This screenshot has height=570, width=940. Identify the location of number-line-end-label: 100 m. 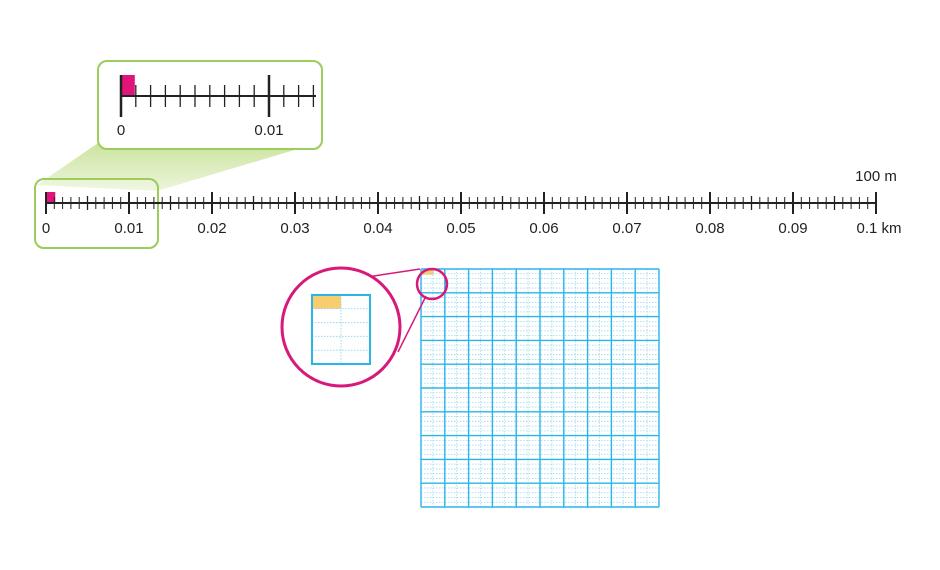
(876, 176).